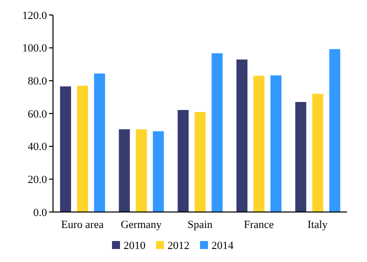  What do you see at coordinates (35, 48) in the screenshot?
I see `y-tick-label: 100.0` at bounding box center [35, 48].